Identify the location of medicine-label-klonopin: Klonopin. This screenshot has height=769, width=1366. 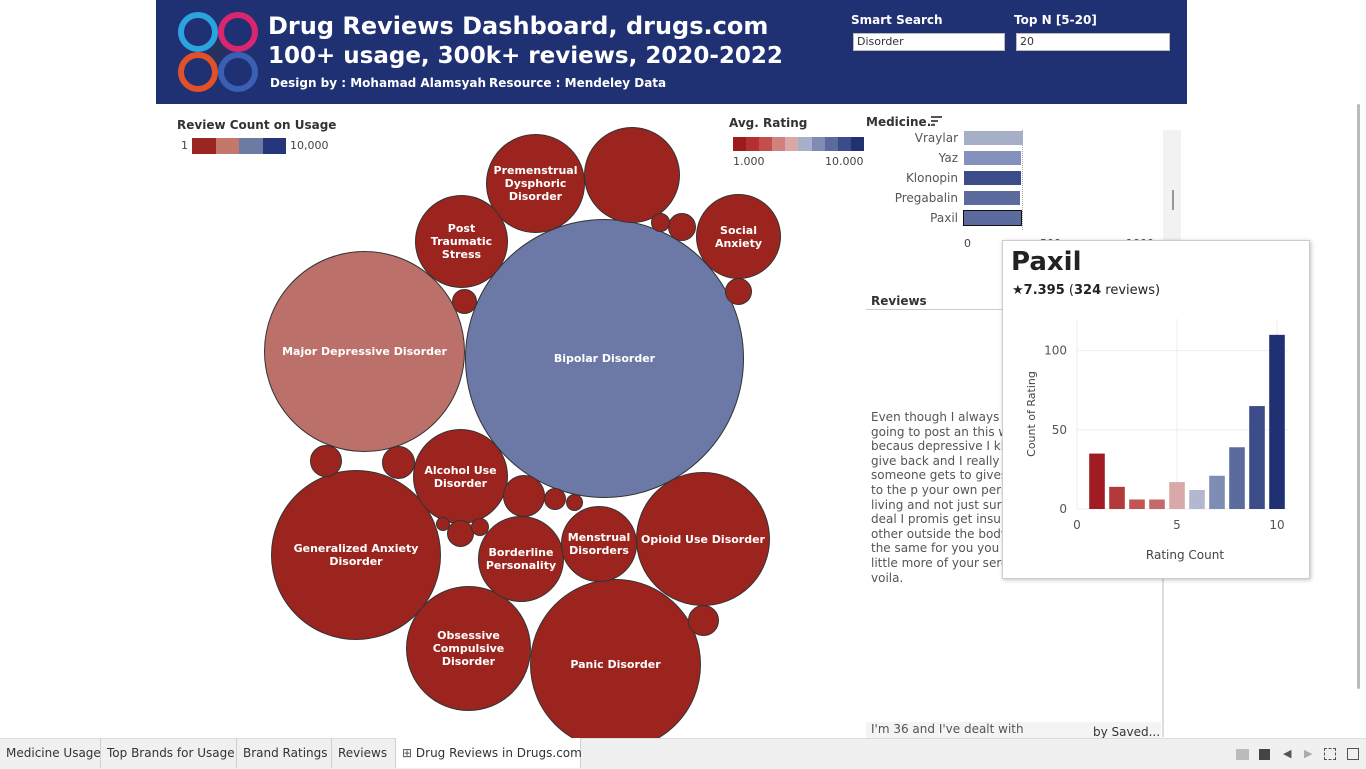
(931, 178).